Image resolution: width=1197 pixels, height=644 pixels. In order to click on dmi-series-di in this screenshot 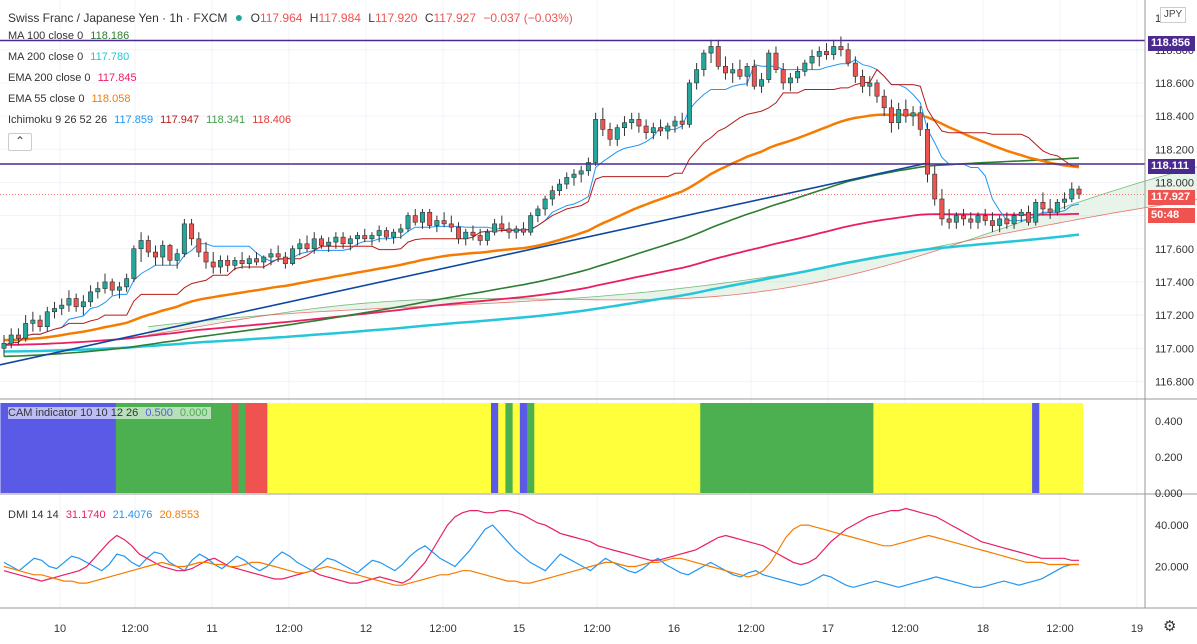, I will do `click(541, 556)`.